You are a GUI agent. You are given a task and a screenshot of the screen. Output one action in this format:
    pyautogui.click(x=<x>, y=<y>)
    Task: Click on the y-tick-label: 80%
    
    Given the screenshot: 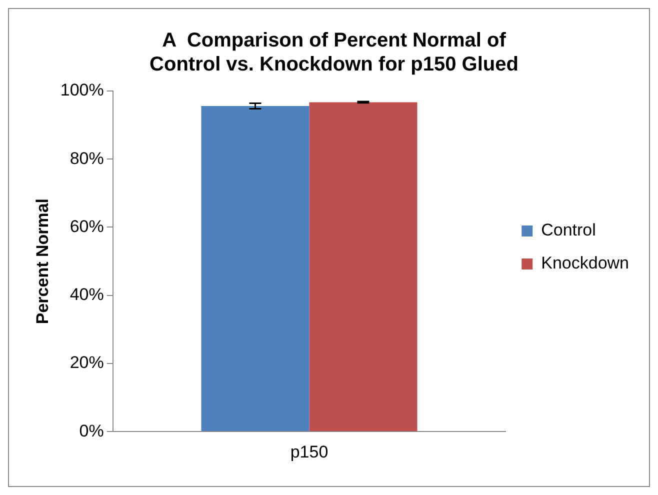 What is the action you would take?
    pyautogui.click(x=87, y=158)
    